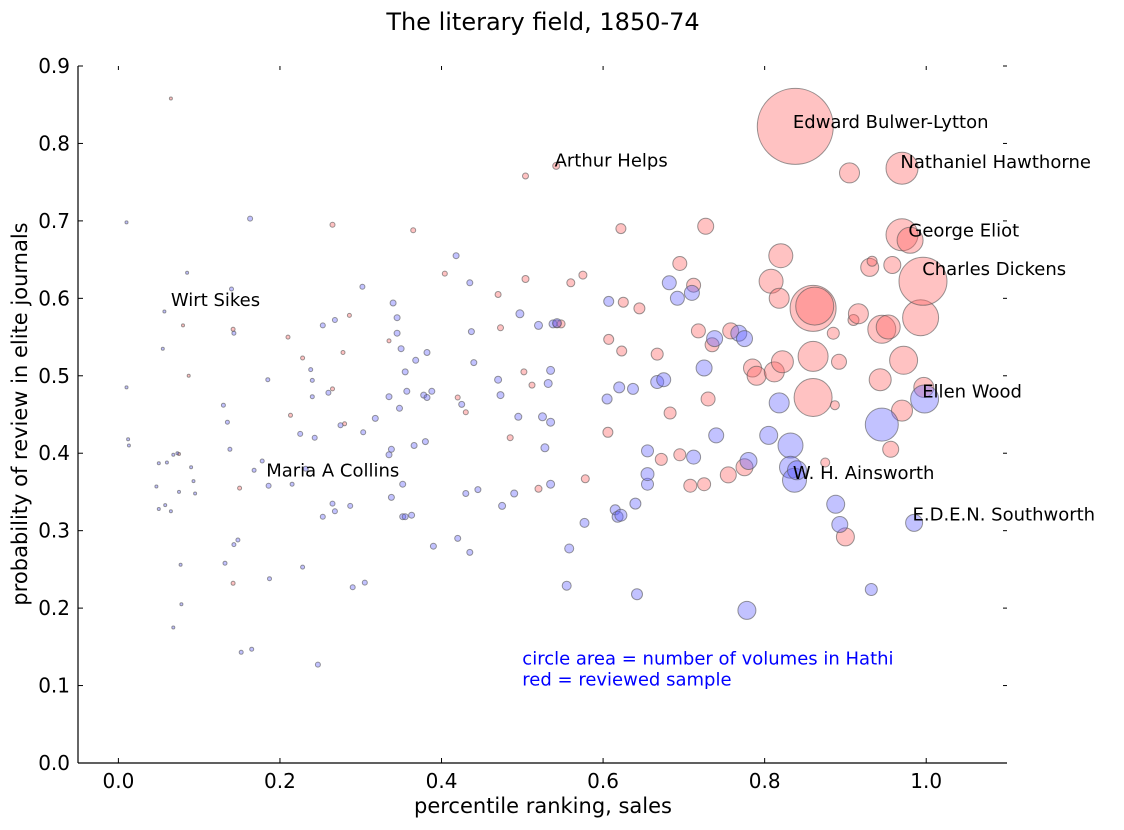 The image size is (1124, 830). Describe the element at coordinates (891, 122) in the screenshot. I see `point-label: Edward Bulwer-Lytton` at that location.